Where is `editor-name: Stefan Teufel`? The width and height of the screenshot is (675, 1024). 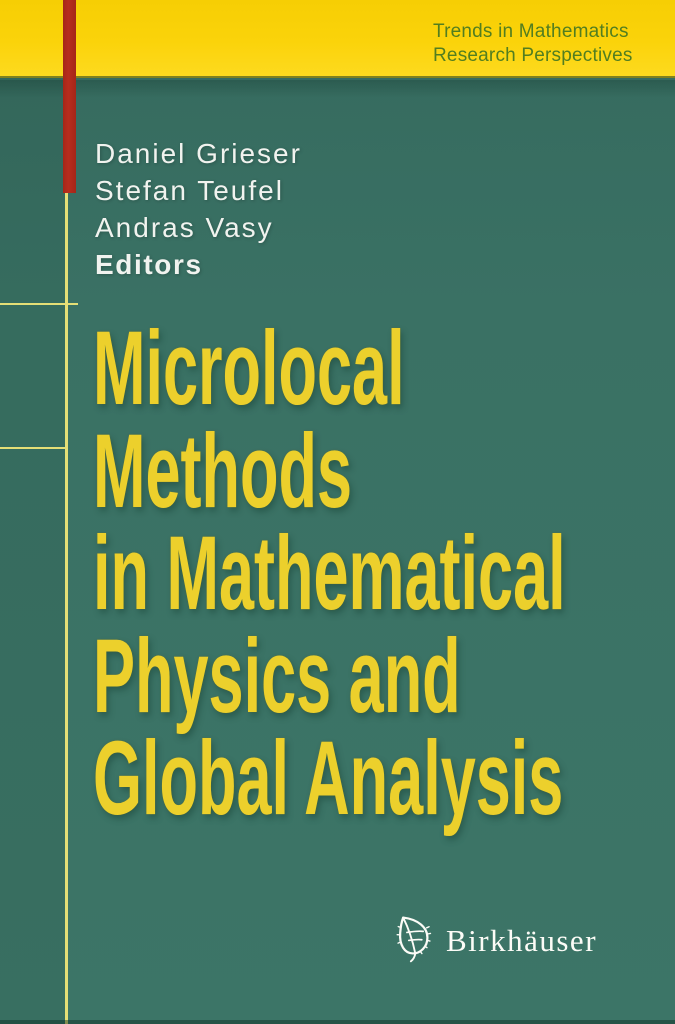
editor-name: Stefan Teufel is located at coordinates (189, 190).